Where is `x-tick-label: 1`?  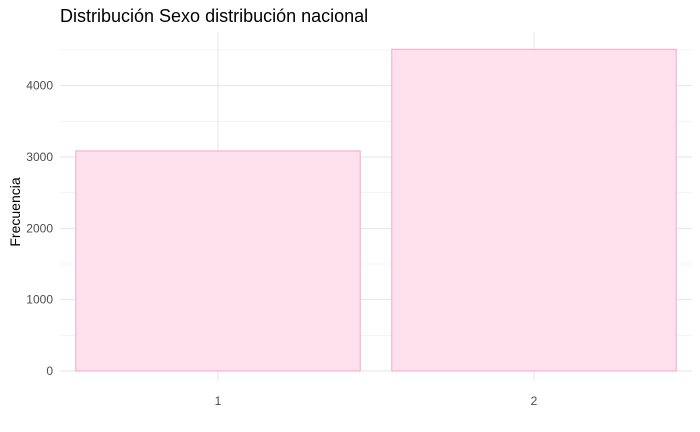 x-tick-label: 1 is located at coordinates (218, 401).